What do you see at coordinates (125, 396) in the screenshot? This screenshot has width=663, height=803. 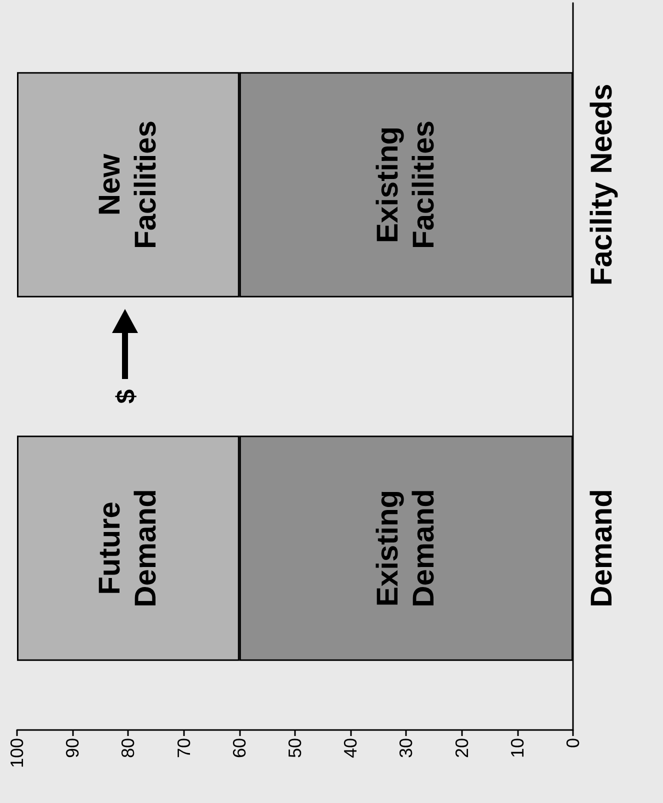 I see `annotation: $` at bounding box center [125, 396].